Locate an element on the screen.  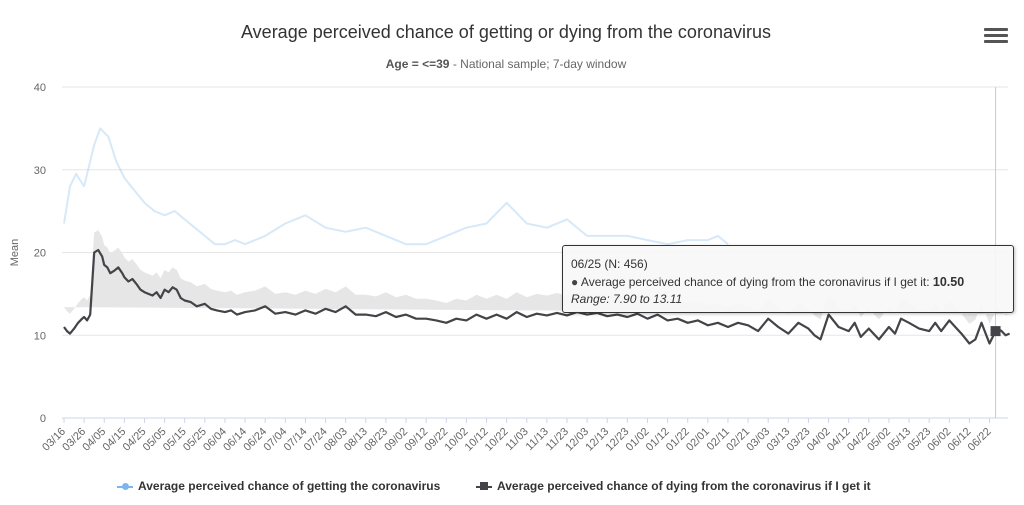
x-tick-label: 10/22 is located at coordinates (497, 440).